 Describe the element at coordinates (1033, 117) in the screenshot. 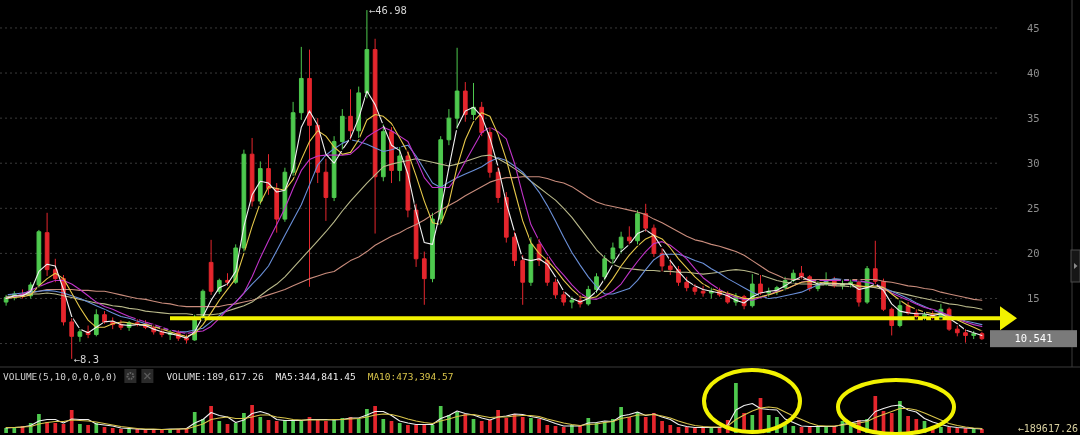

I see `y-tick-label: 35` at that location.